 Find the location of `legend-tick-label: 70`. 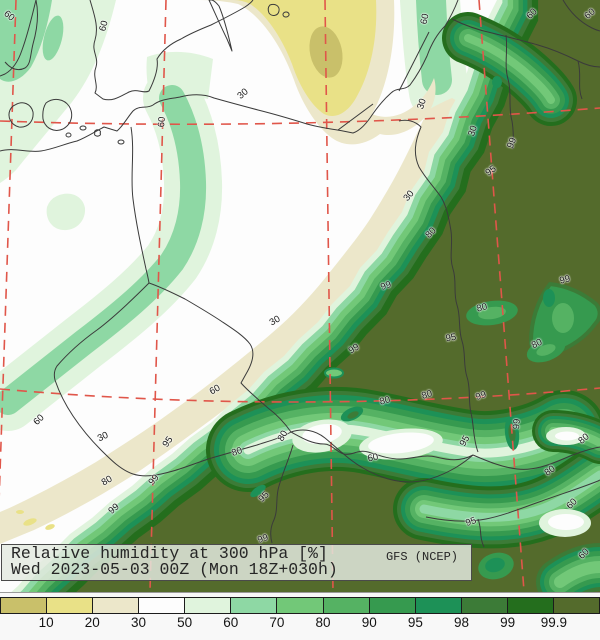

legend-tick-label: 70 is located at coordinates (277, 622).